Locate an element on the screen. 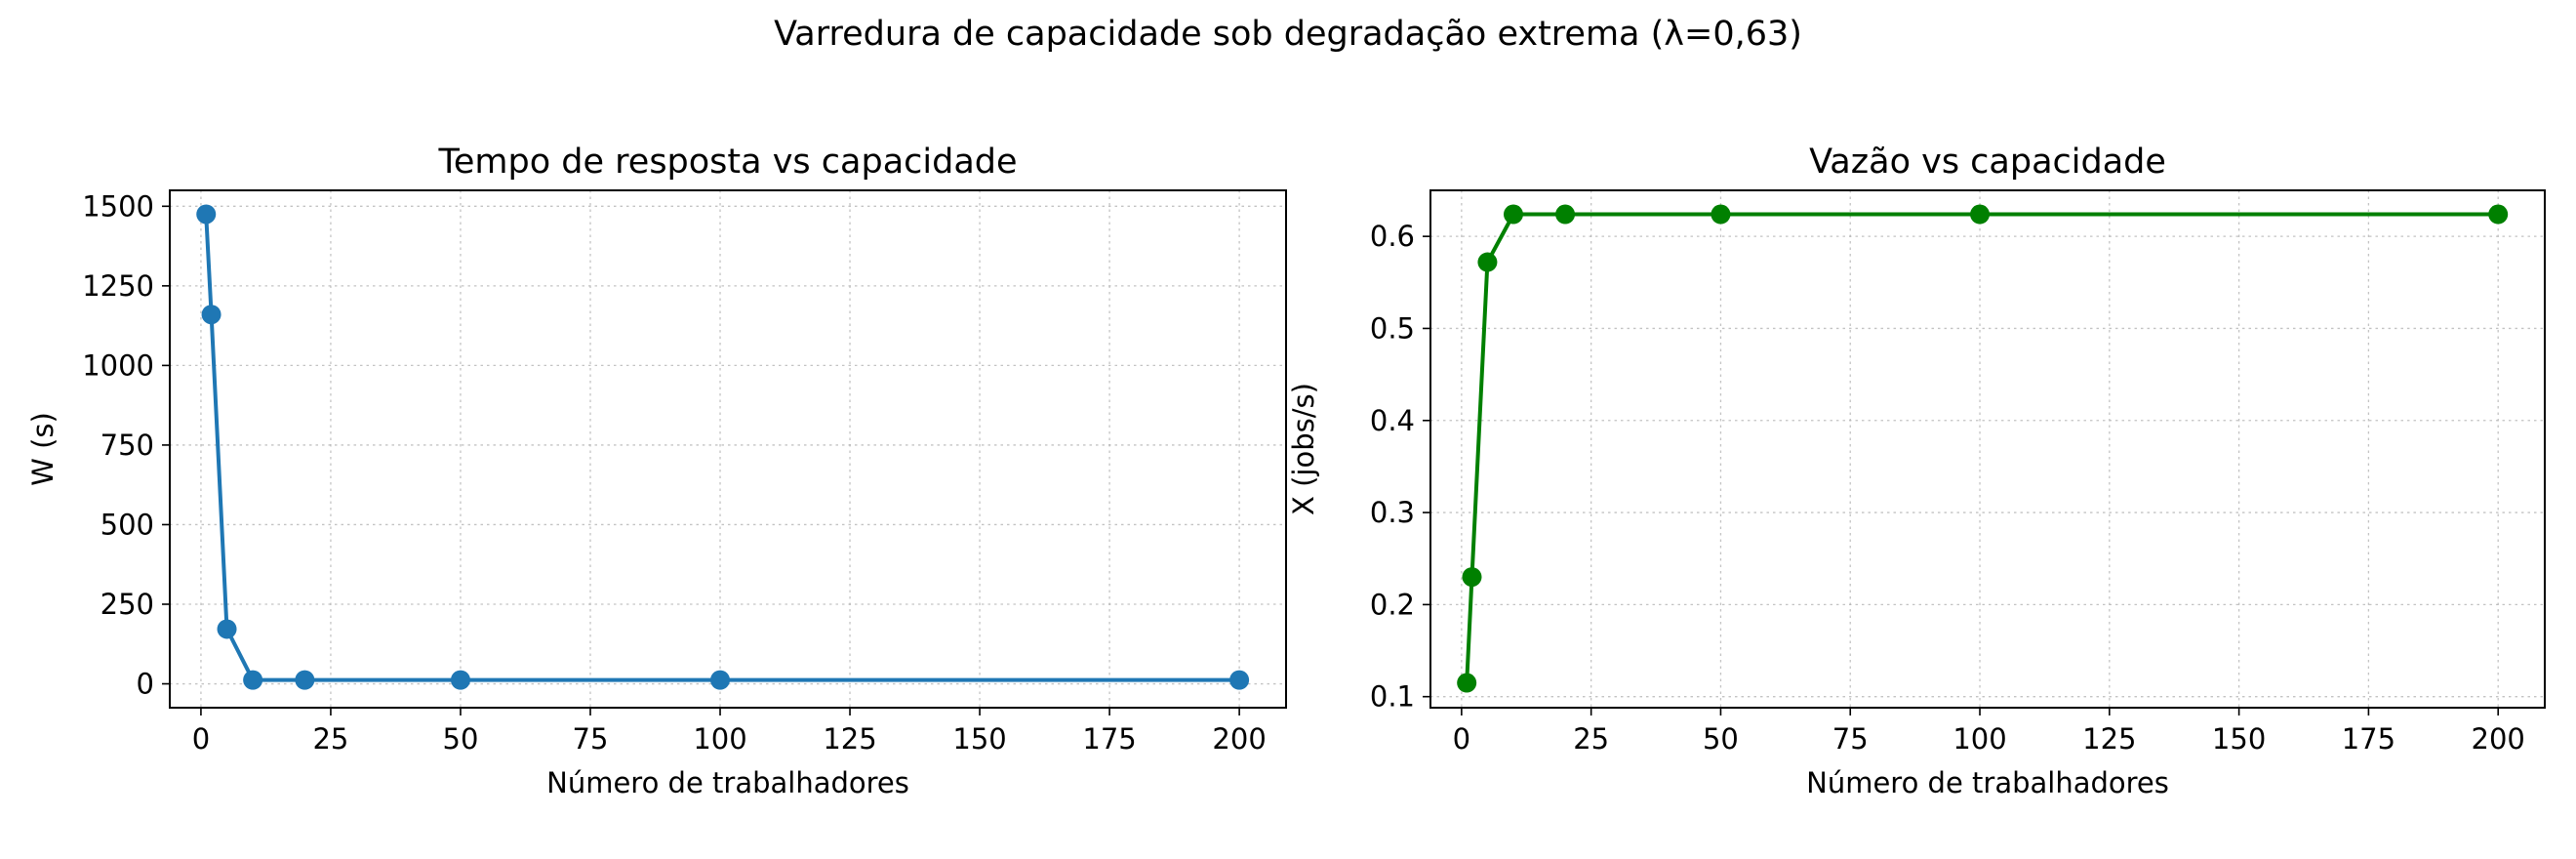 The image size is (2576, 859). chart-title: Tempo de resposta vs capacidade is located at coordinates (727, 162).